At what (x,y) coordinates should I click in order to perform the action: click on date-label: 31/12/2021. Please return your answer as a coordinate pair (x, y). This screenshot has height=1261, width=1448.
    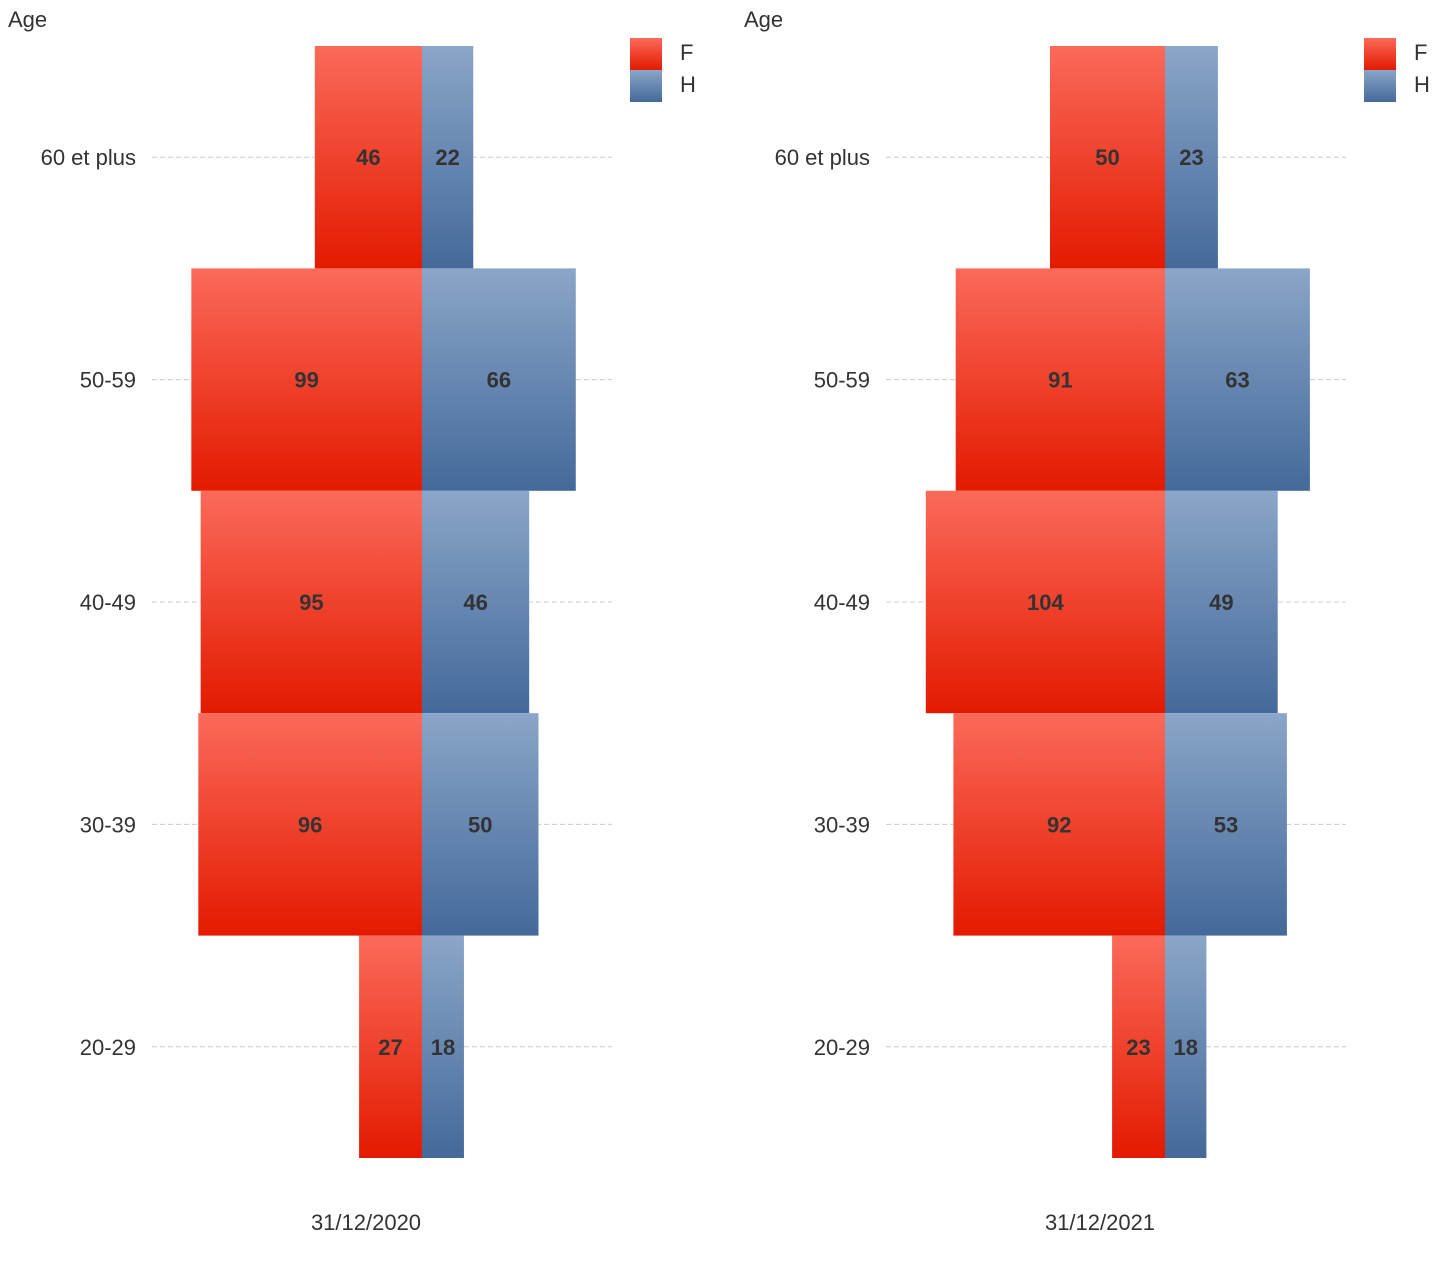
    Looking at the image, I should click on (1100, 1222).